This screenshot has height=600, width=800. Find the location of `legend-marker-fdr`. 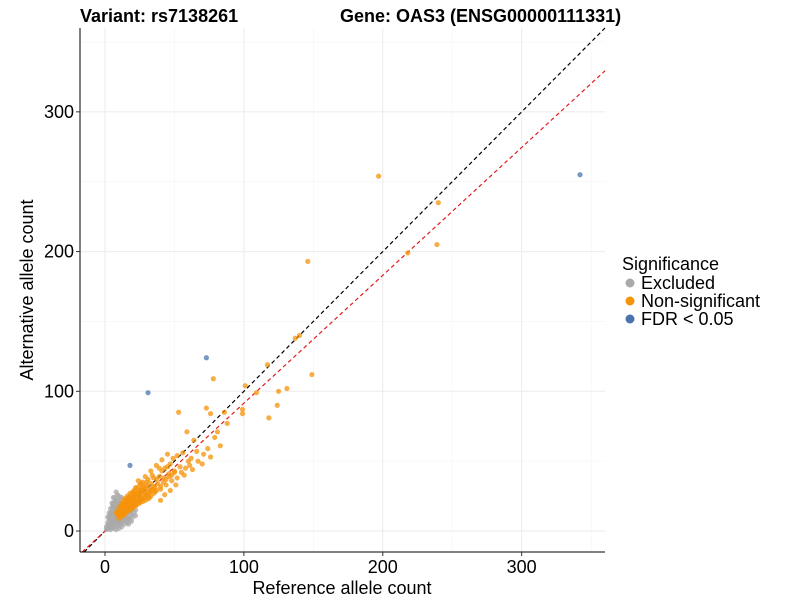

legend-marker-fdr is located at coordinates (630, 319).